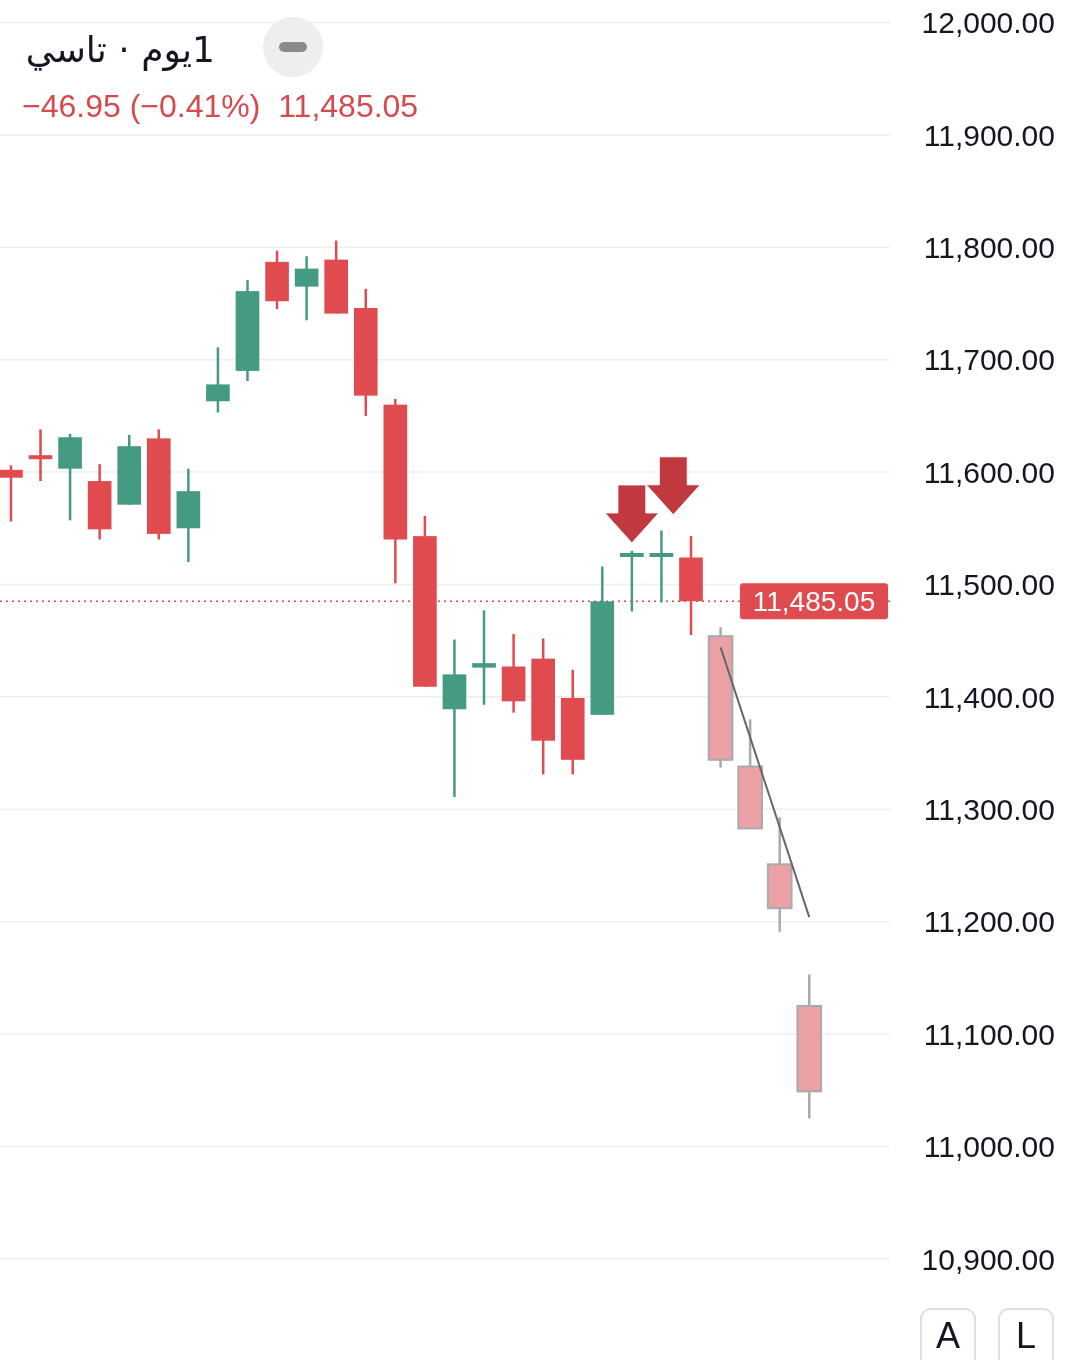  What do you see at coordinates (989, 922) in the screenshot?
I see `y-tick-label: 11,200.00` at bounding box center [989, 922].